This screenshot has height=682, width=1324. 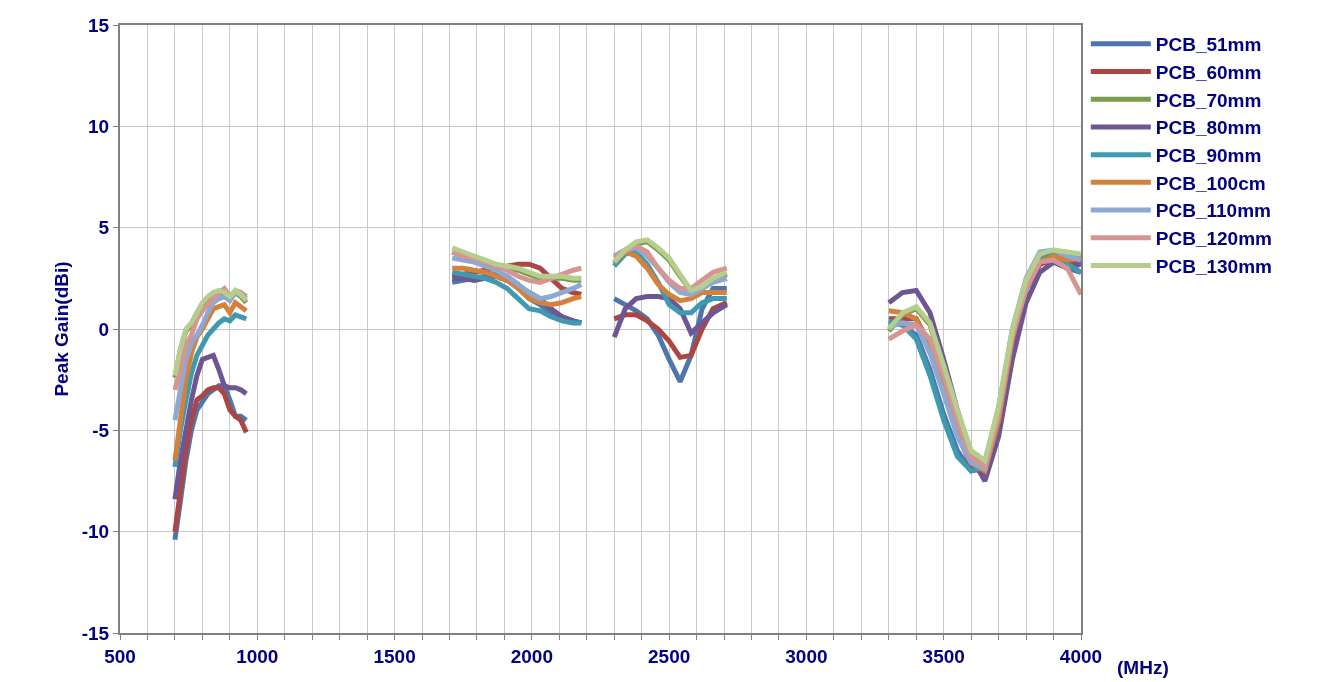 I want to click on legend-label: PCB_110mm, so click(x=1213, y=211).